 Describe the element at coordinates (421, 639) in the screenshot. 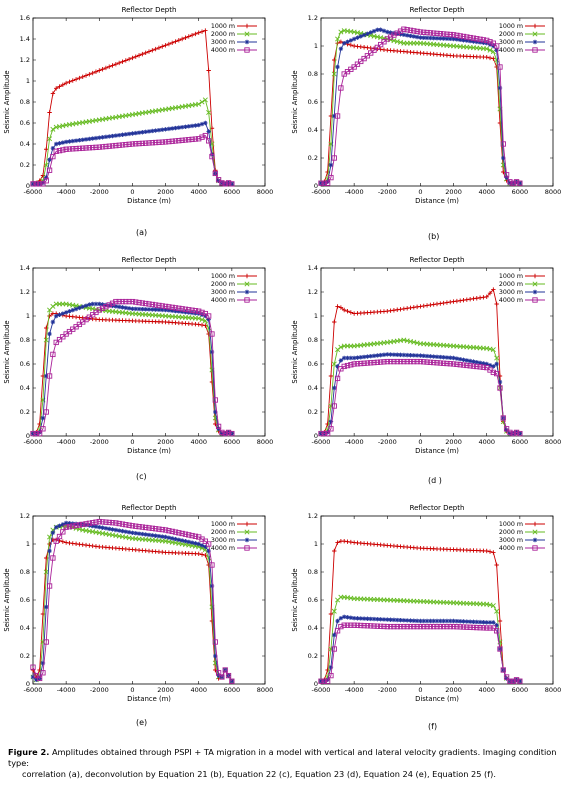

I see `series-line` at that location.